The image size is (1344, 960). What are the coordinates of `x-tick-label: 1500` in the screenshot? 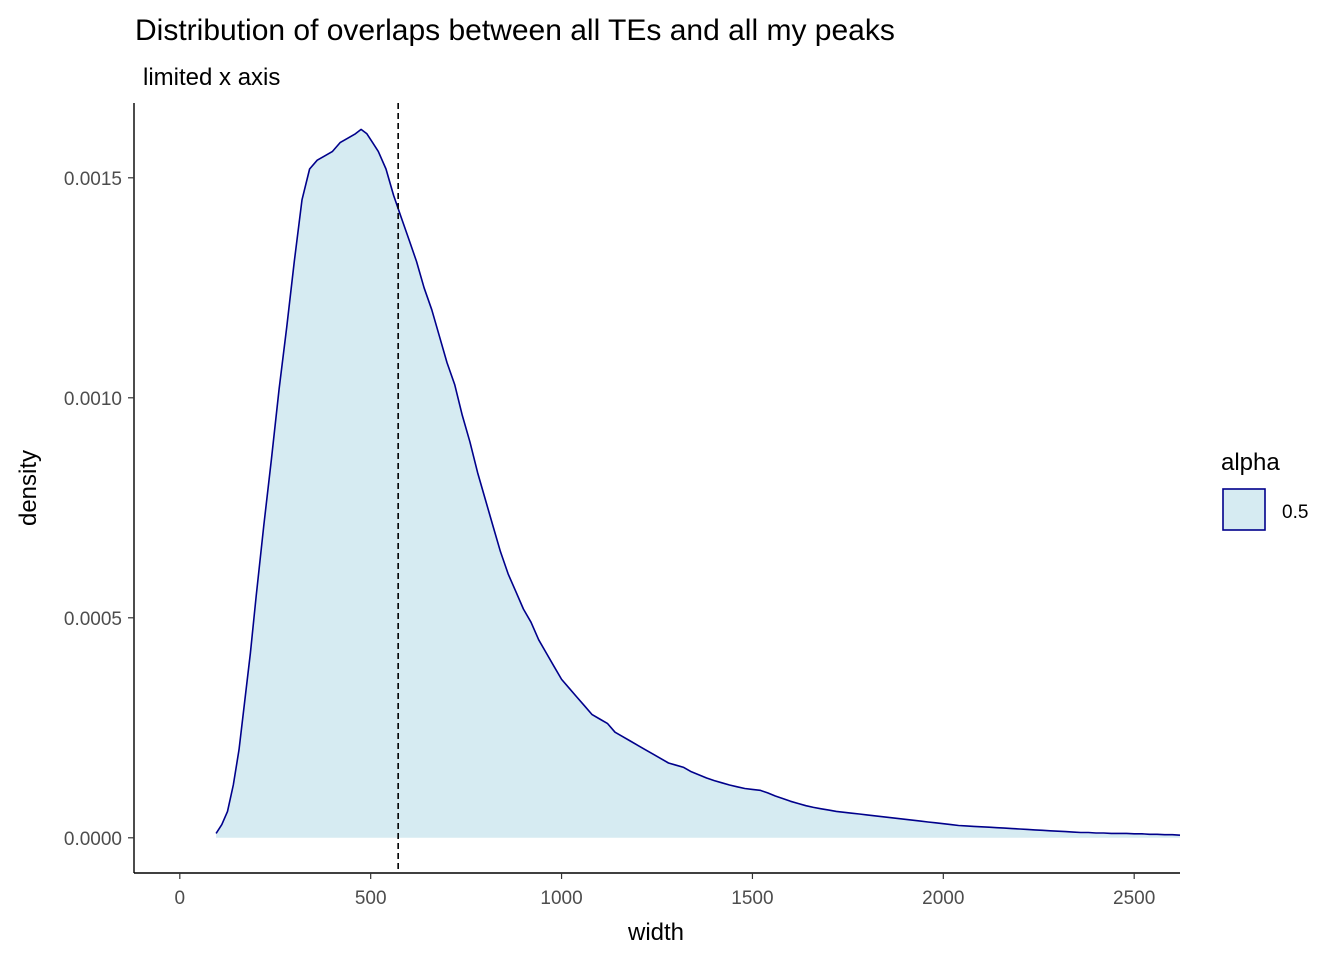 It's located at (752, 898).